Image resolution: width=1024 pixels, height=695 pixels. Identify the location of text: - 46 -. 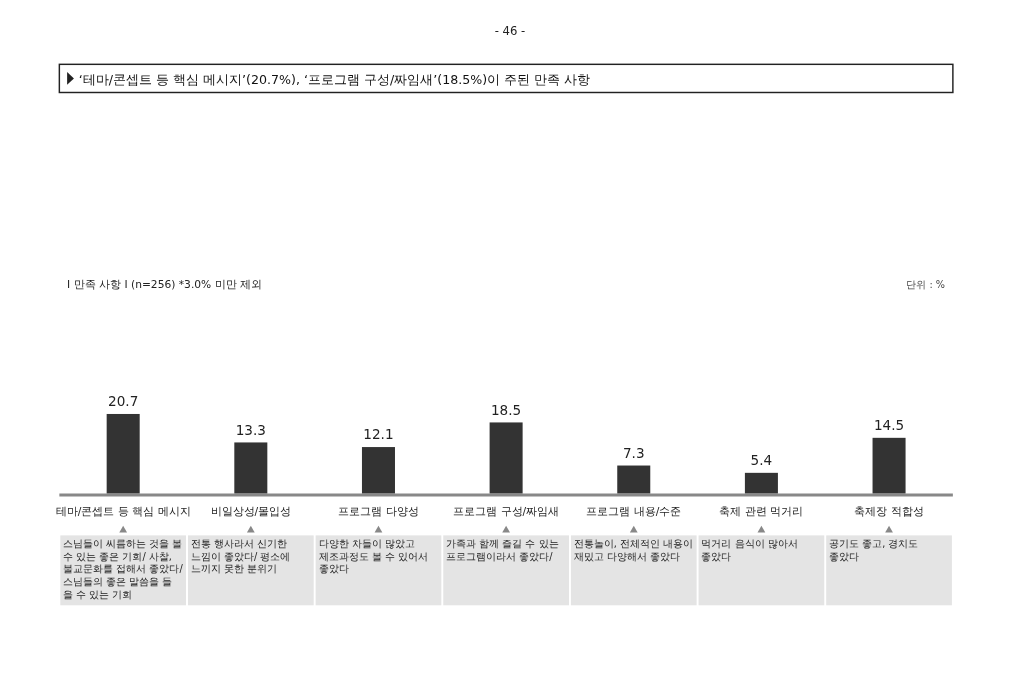
(510, 31).